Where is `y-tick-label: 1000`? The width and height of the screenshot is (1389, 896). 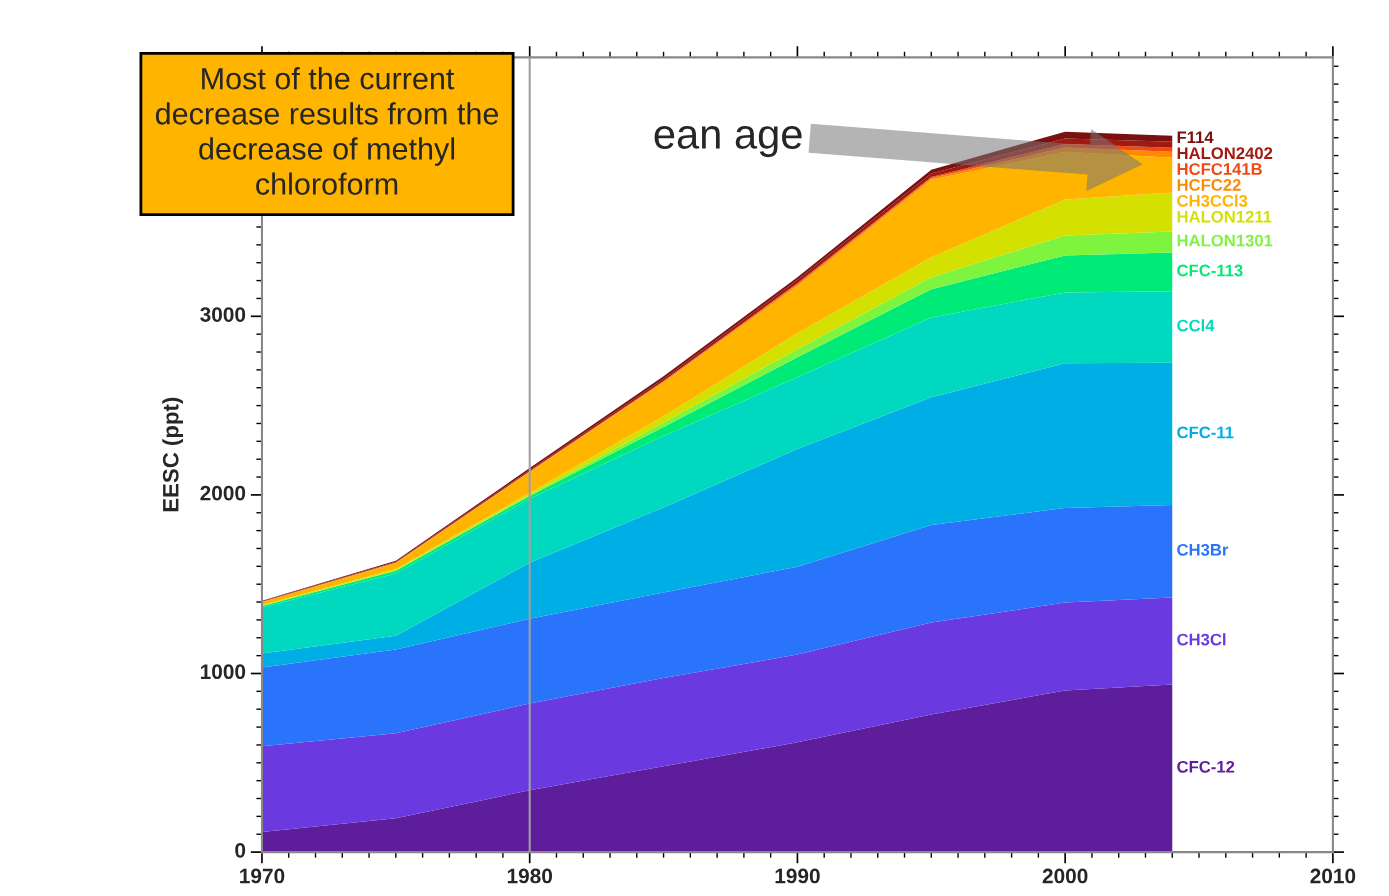
y-tick-label: 1000 is located at coordinates (223, 672).